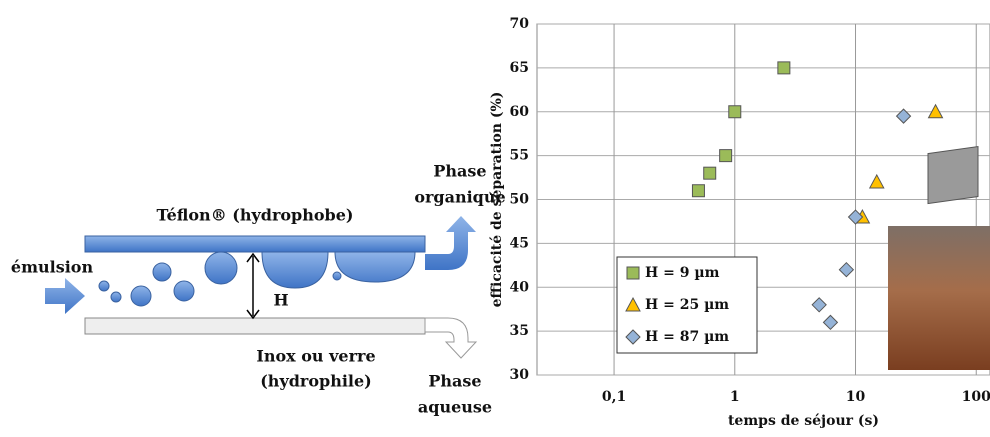 This screenshot has width=990, height=437. I want to click on y-tick-label: 45, so click(519, 243).